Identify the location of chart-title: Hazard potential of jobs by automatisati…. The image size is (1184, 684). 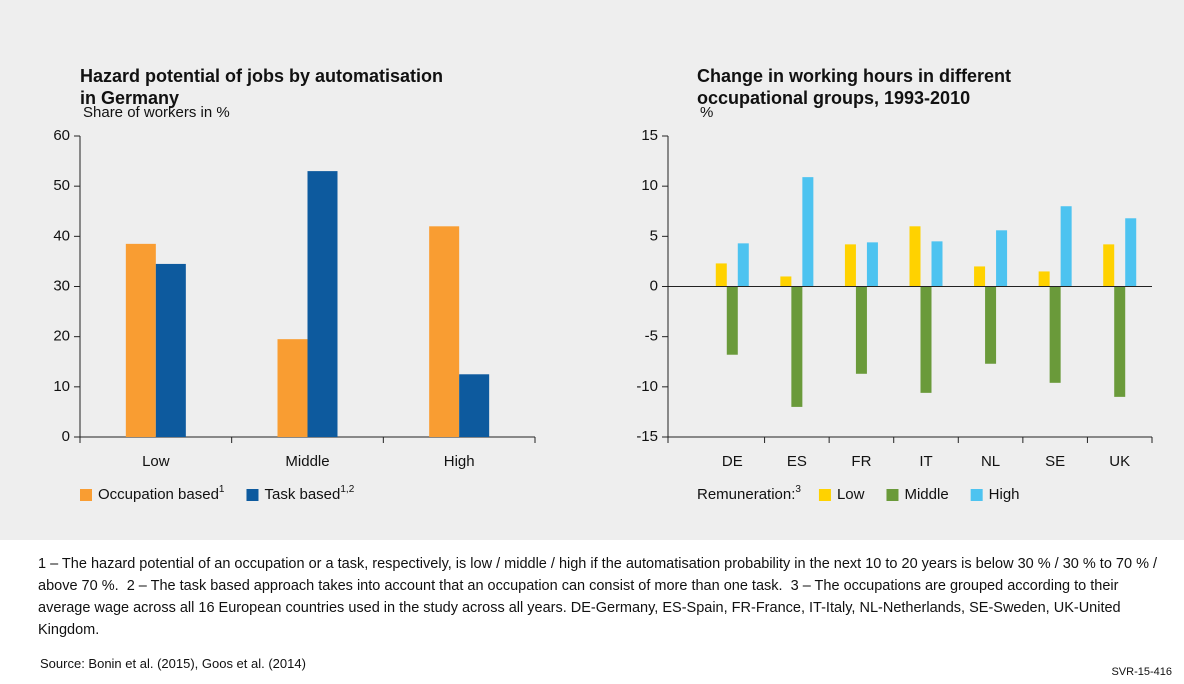
(261, 76).